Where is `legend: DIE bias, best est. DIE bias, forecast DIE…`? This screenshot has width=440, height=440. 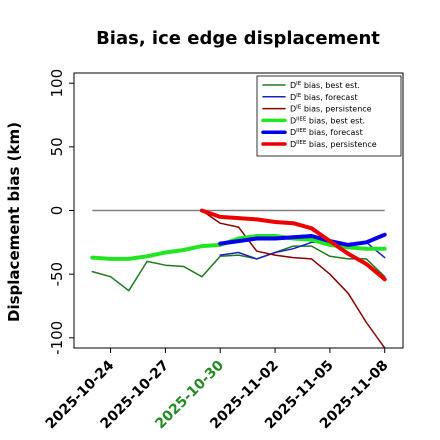
legend: DIE bias, best est. DIE bias, forecast DIE… is located at coordinates (329, 116).